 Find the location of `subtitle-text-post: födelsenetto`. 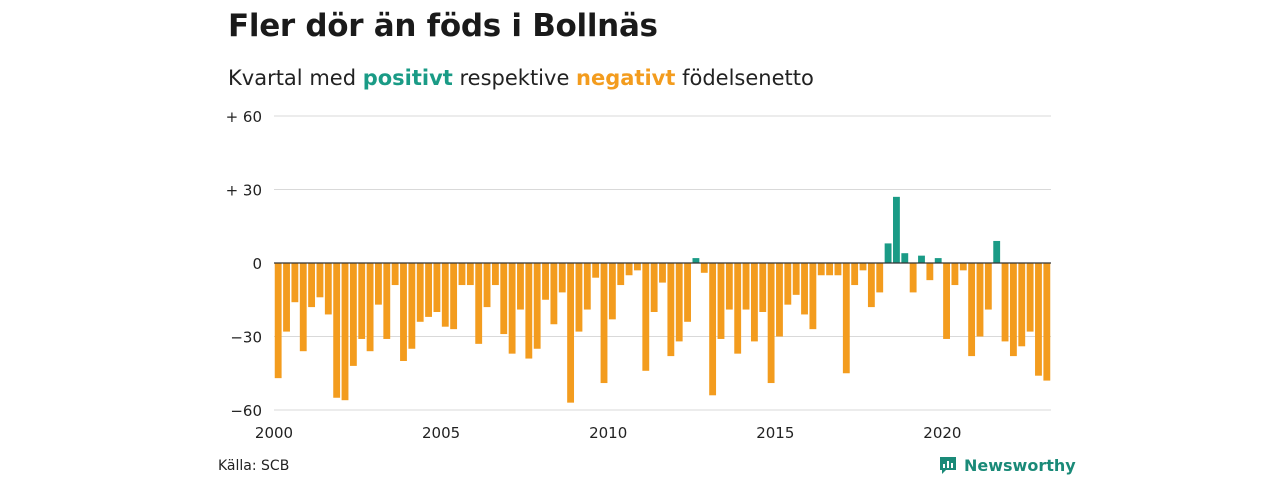

subtitle-text-post: födelsenetto is located at coordinates (744, 78).